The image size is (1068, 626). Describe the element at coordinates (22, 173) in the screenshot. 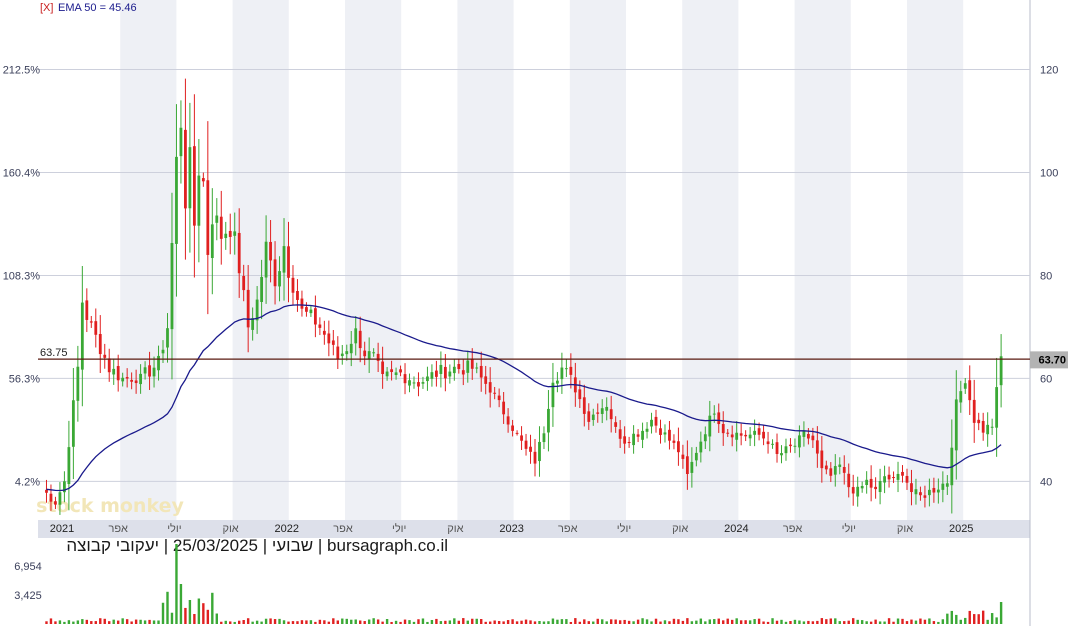

I see `left-tick-label: 160.4%` at that location.